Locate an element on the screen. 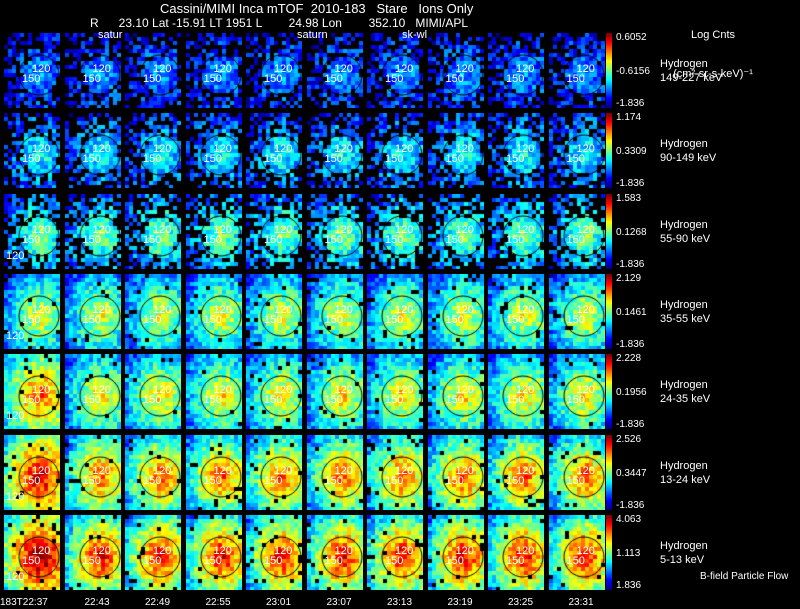  time-label: 23:25 is located at coordinates (521, 602).